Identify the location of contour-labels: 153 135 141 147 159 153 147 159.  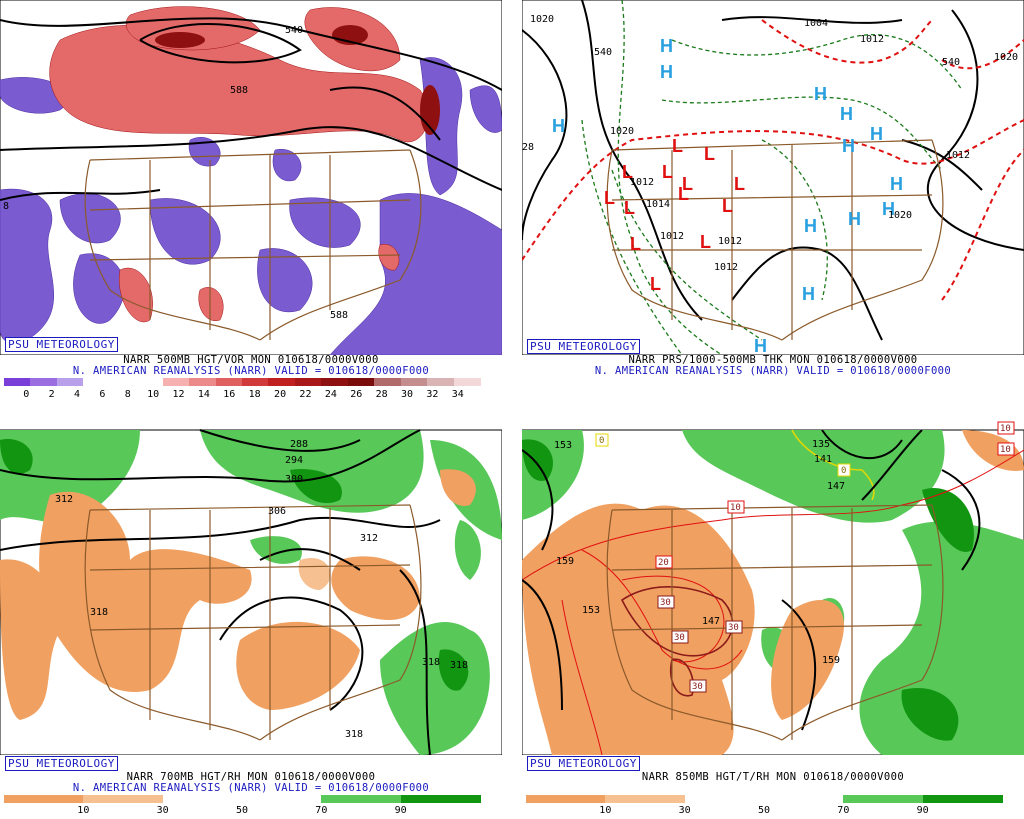
(699, 552).